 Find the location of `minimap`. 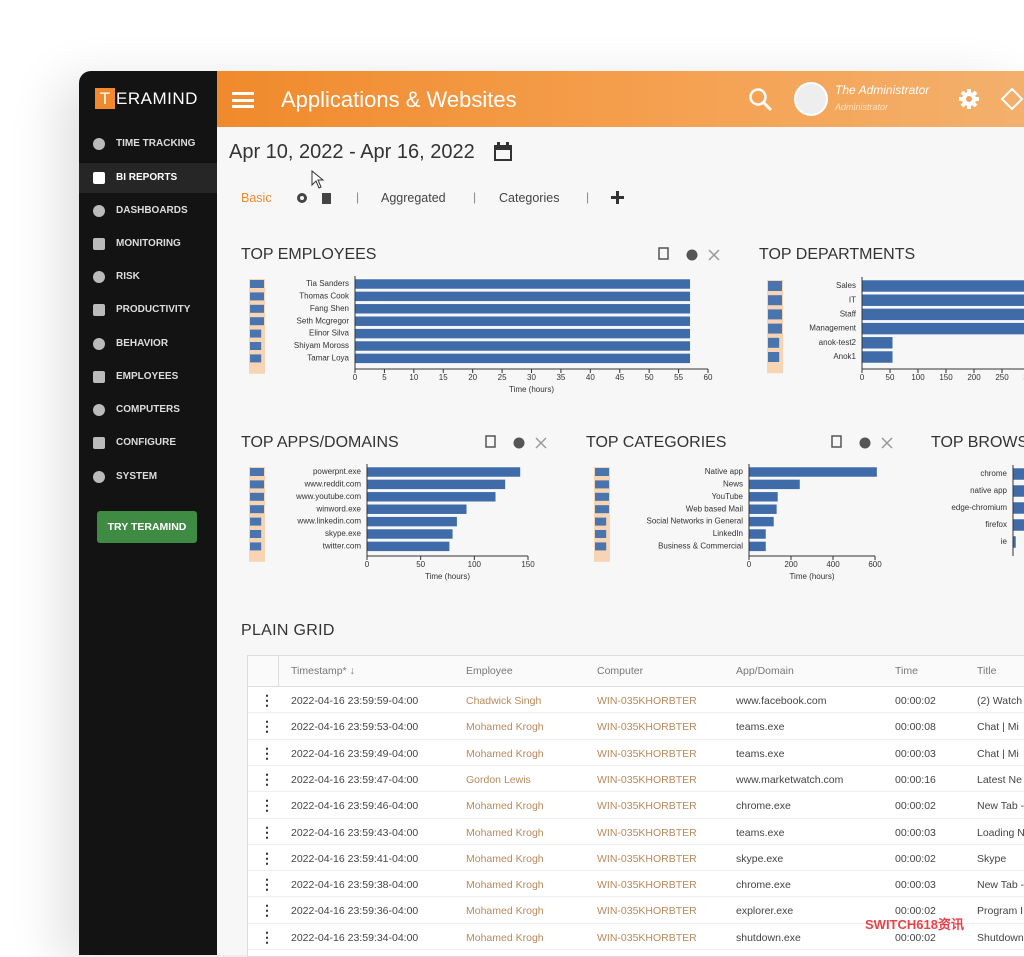

minimap is located at coordinates (602, 514).